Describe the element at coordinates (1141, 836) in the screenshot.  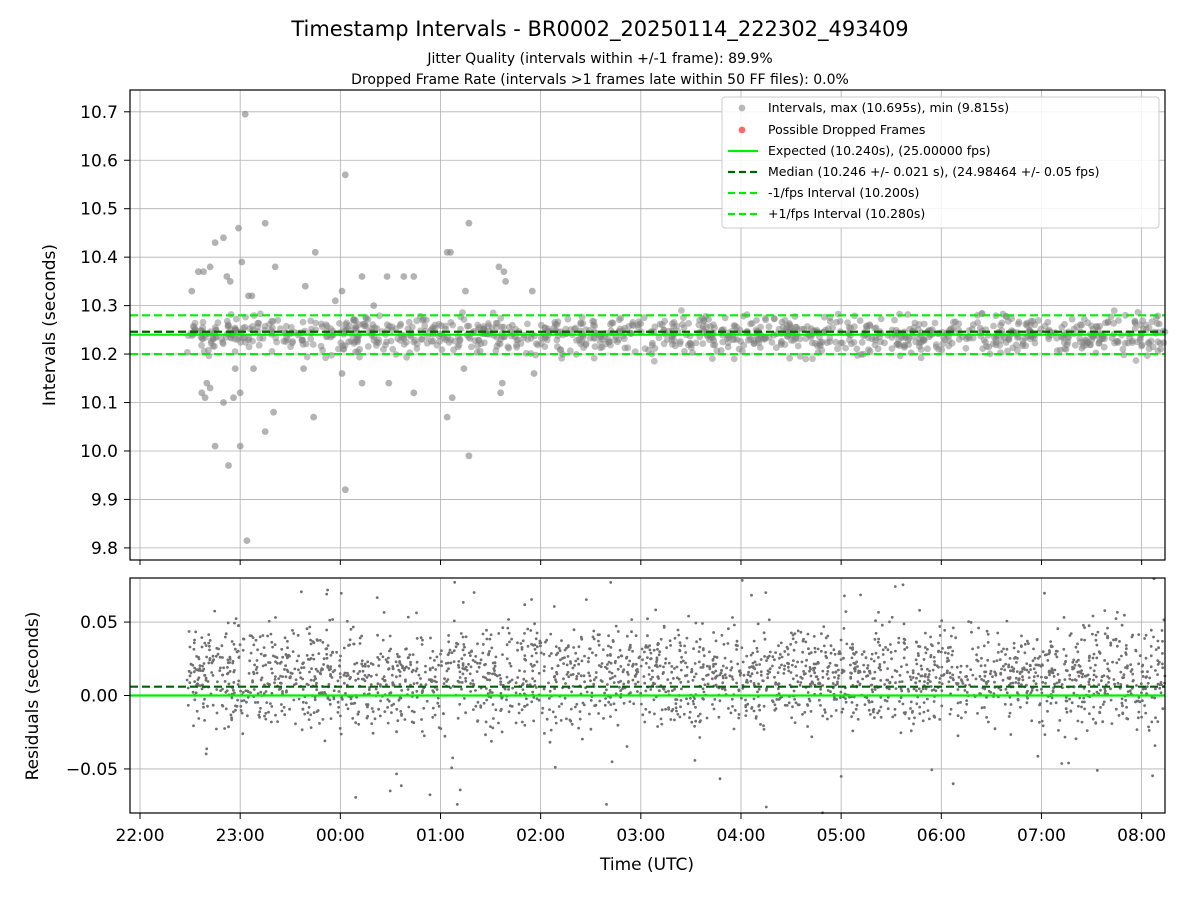
I see `x-tick-label: 08:00` at that location.